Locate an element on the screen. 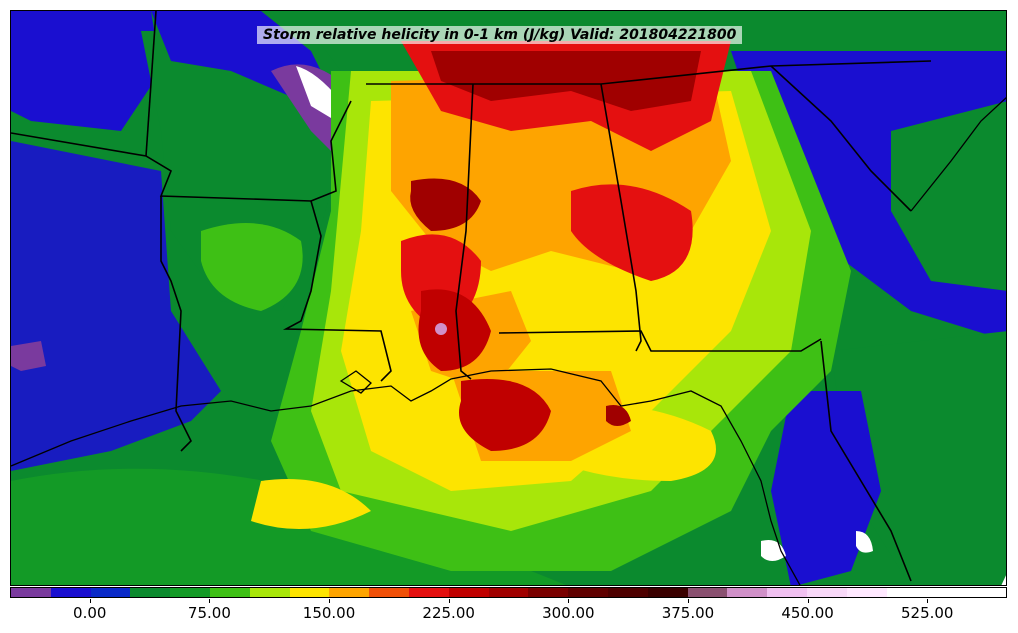 This screenshot has height=633, width=1018. border-al-ga is located at coordinates (621, 217).